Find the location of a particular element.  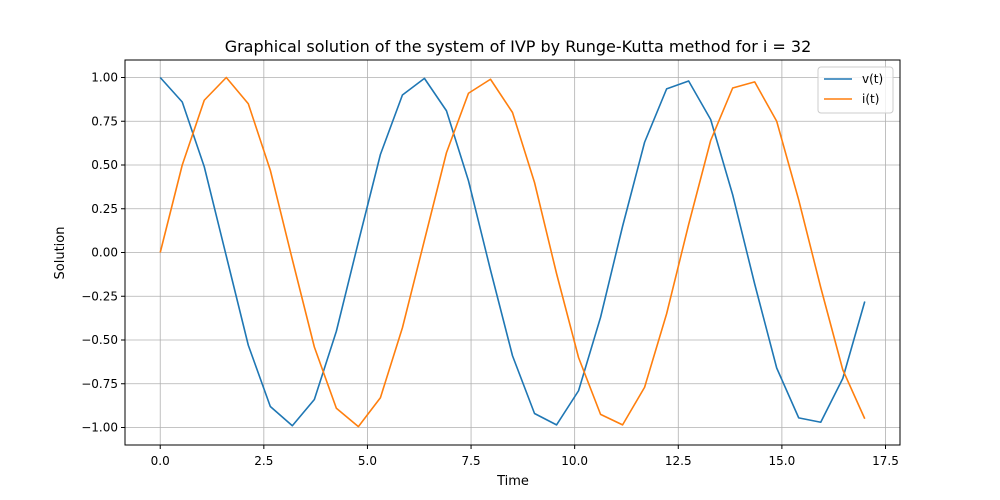

y-tick-label: 0.00 is located at coordinates (104, 253).